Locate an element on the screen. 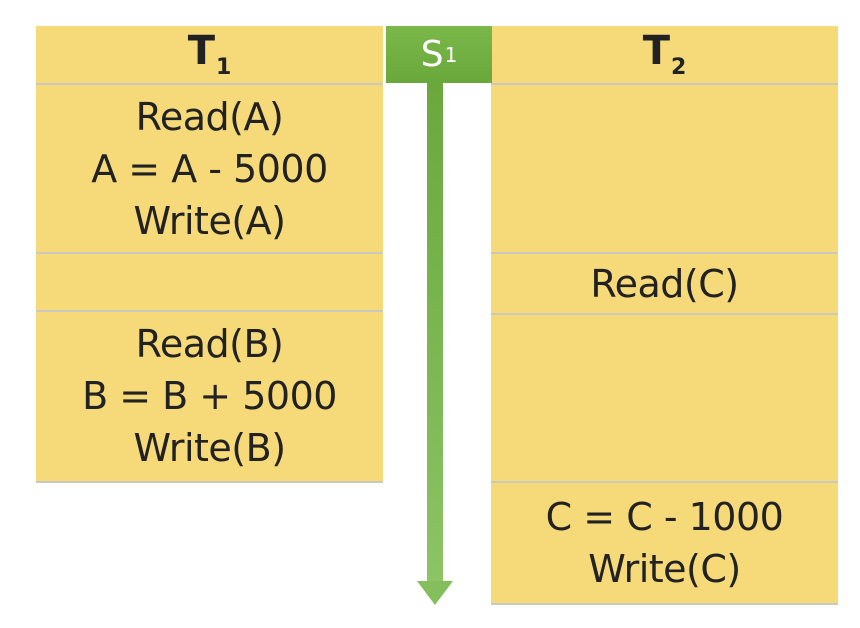 Image resolution: width=860 pixels, height=628 pixels. operation-line: Read(C) is located at coordinates (664, 283).